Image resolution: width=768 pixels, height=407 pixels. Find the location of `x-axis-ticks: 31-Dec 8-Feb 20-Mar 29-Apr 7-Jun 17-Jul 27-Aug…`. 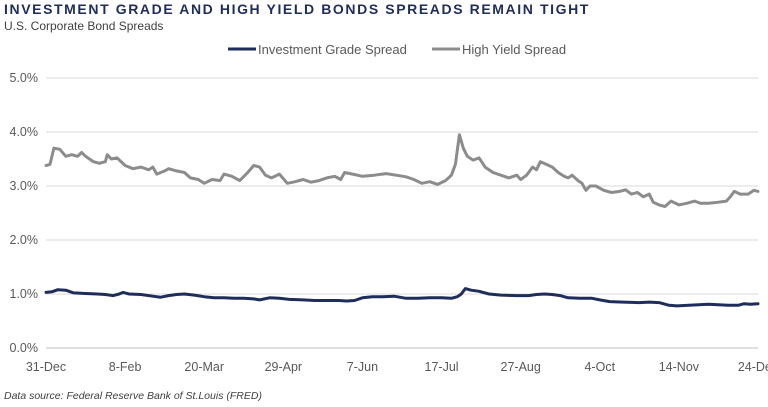

x-axis-ticks: 31-Dec 8-Feb 20-Mar 29-Apr 7-Jun 17-Jul 27-Aug… is located at coordinates (397, 367).